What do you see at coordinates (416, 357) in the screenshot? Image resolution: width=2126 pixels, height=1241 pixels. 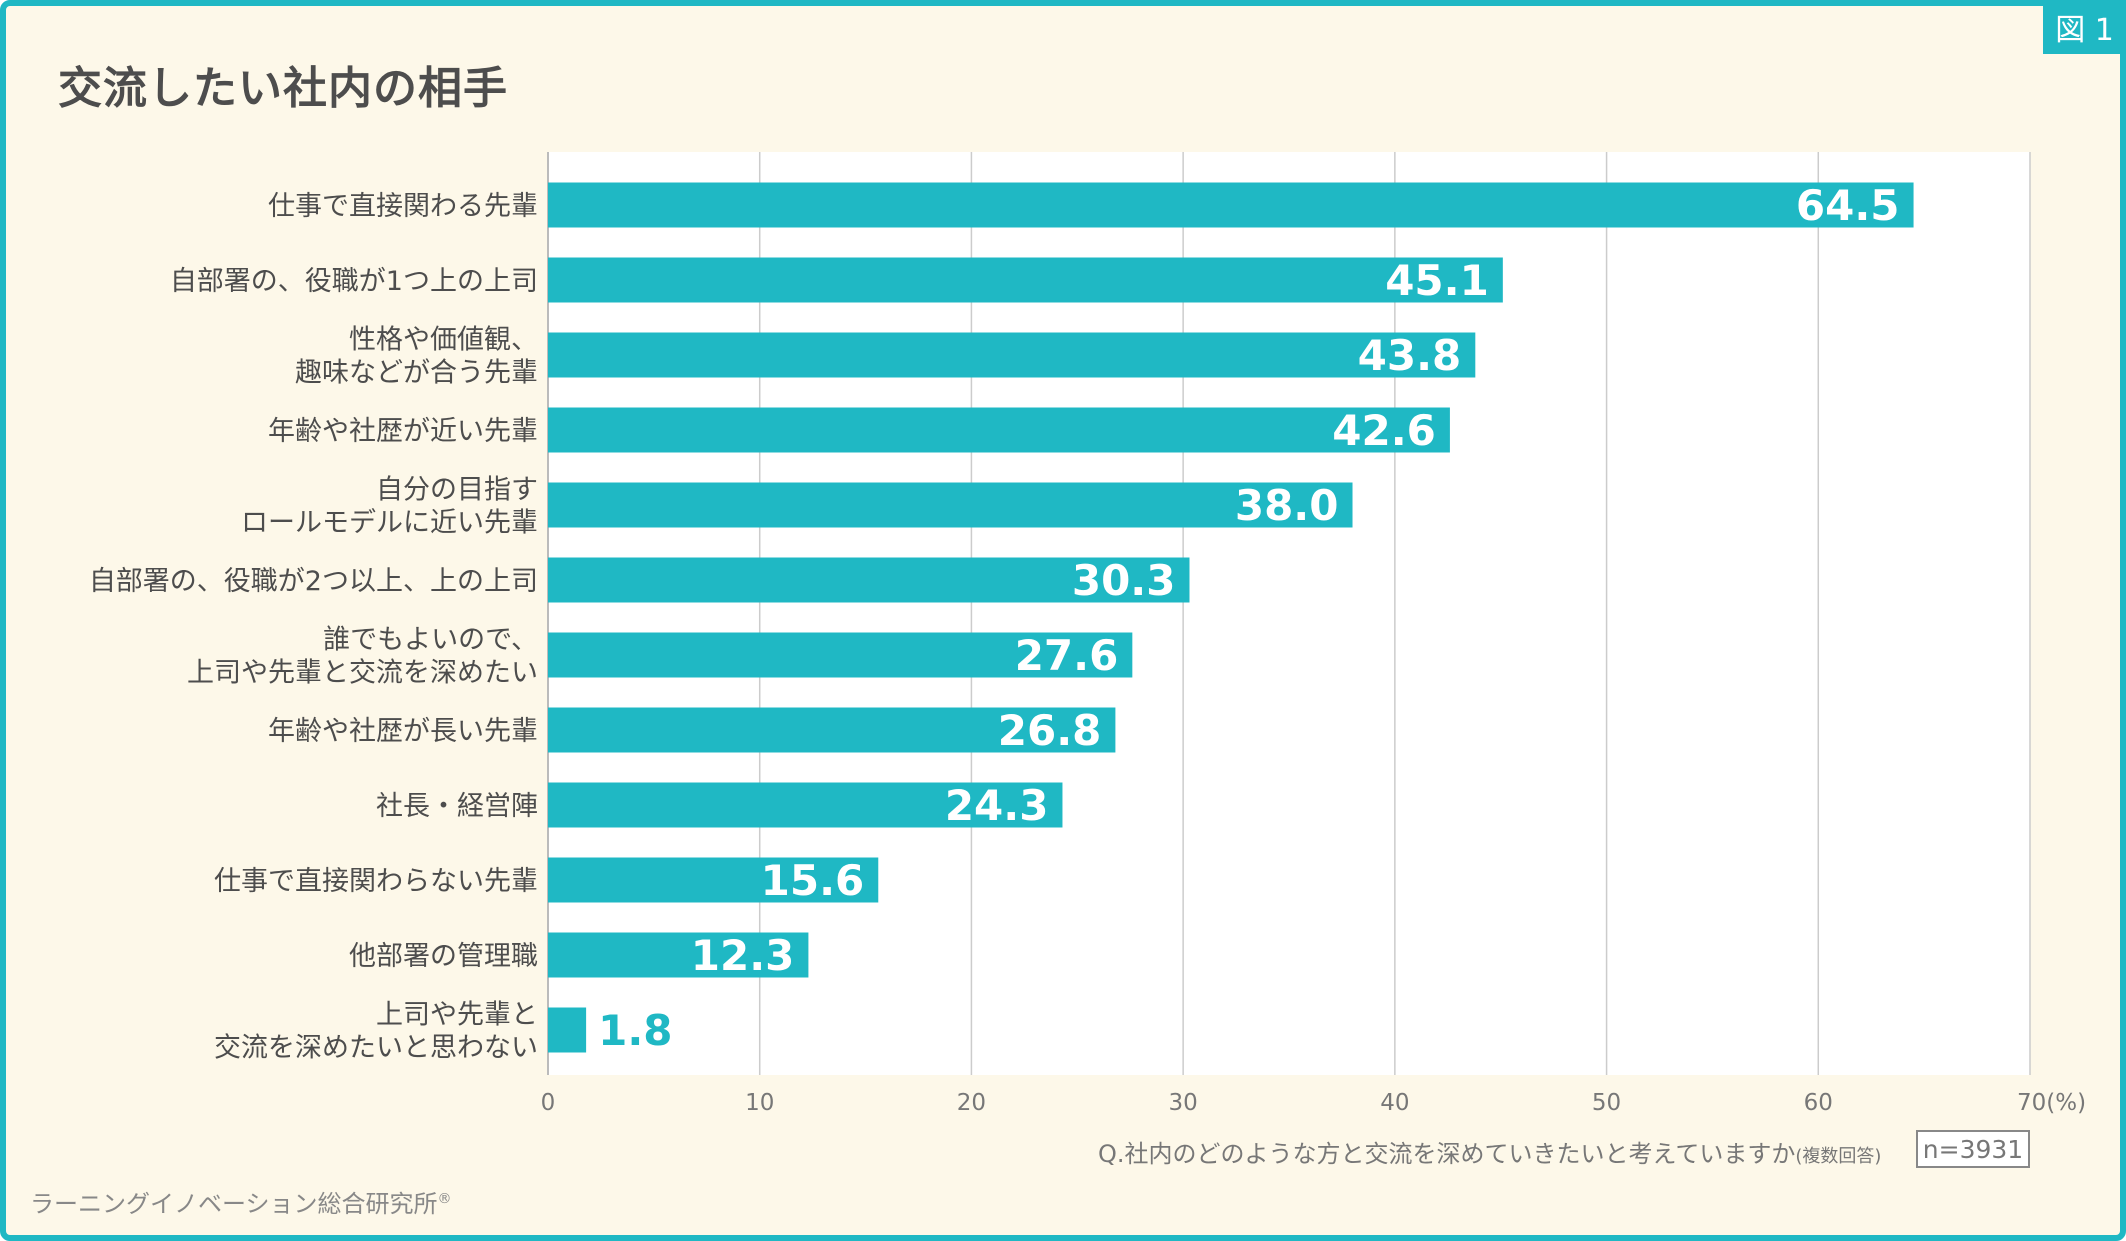 I see `category-label: 性格や価値観、趣味などが合う先輩` at bounding box center [416, 357].